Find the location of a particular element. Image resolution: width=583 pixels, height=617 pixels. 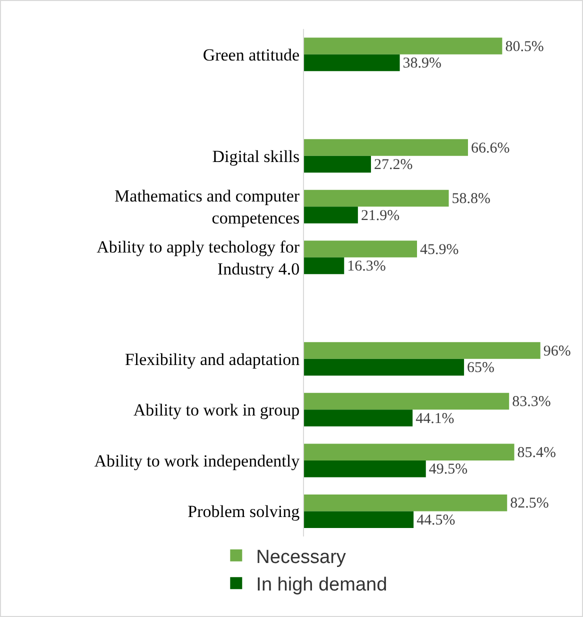

data-label: 38.9% is located at coordinates (422, 64).